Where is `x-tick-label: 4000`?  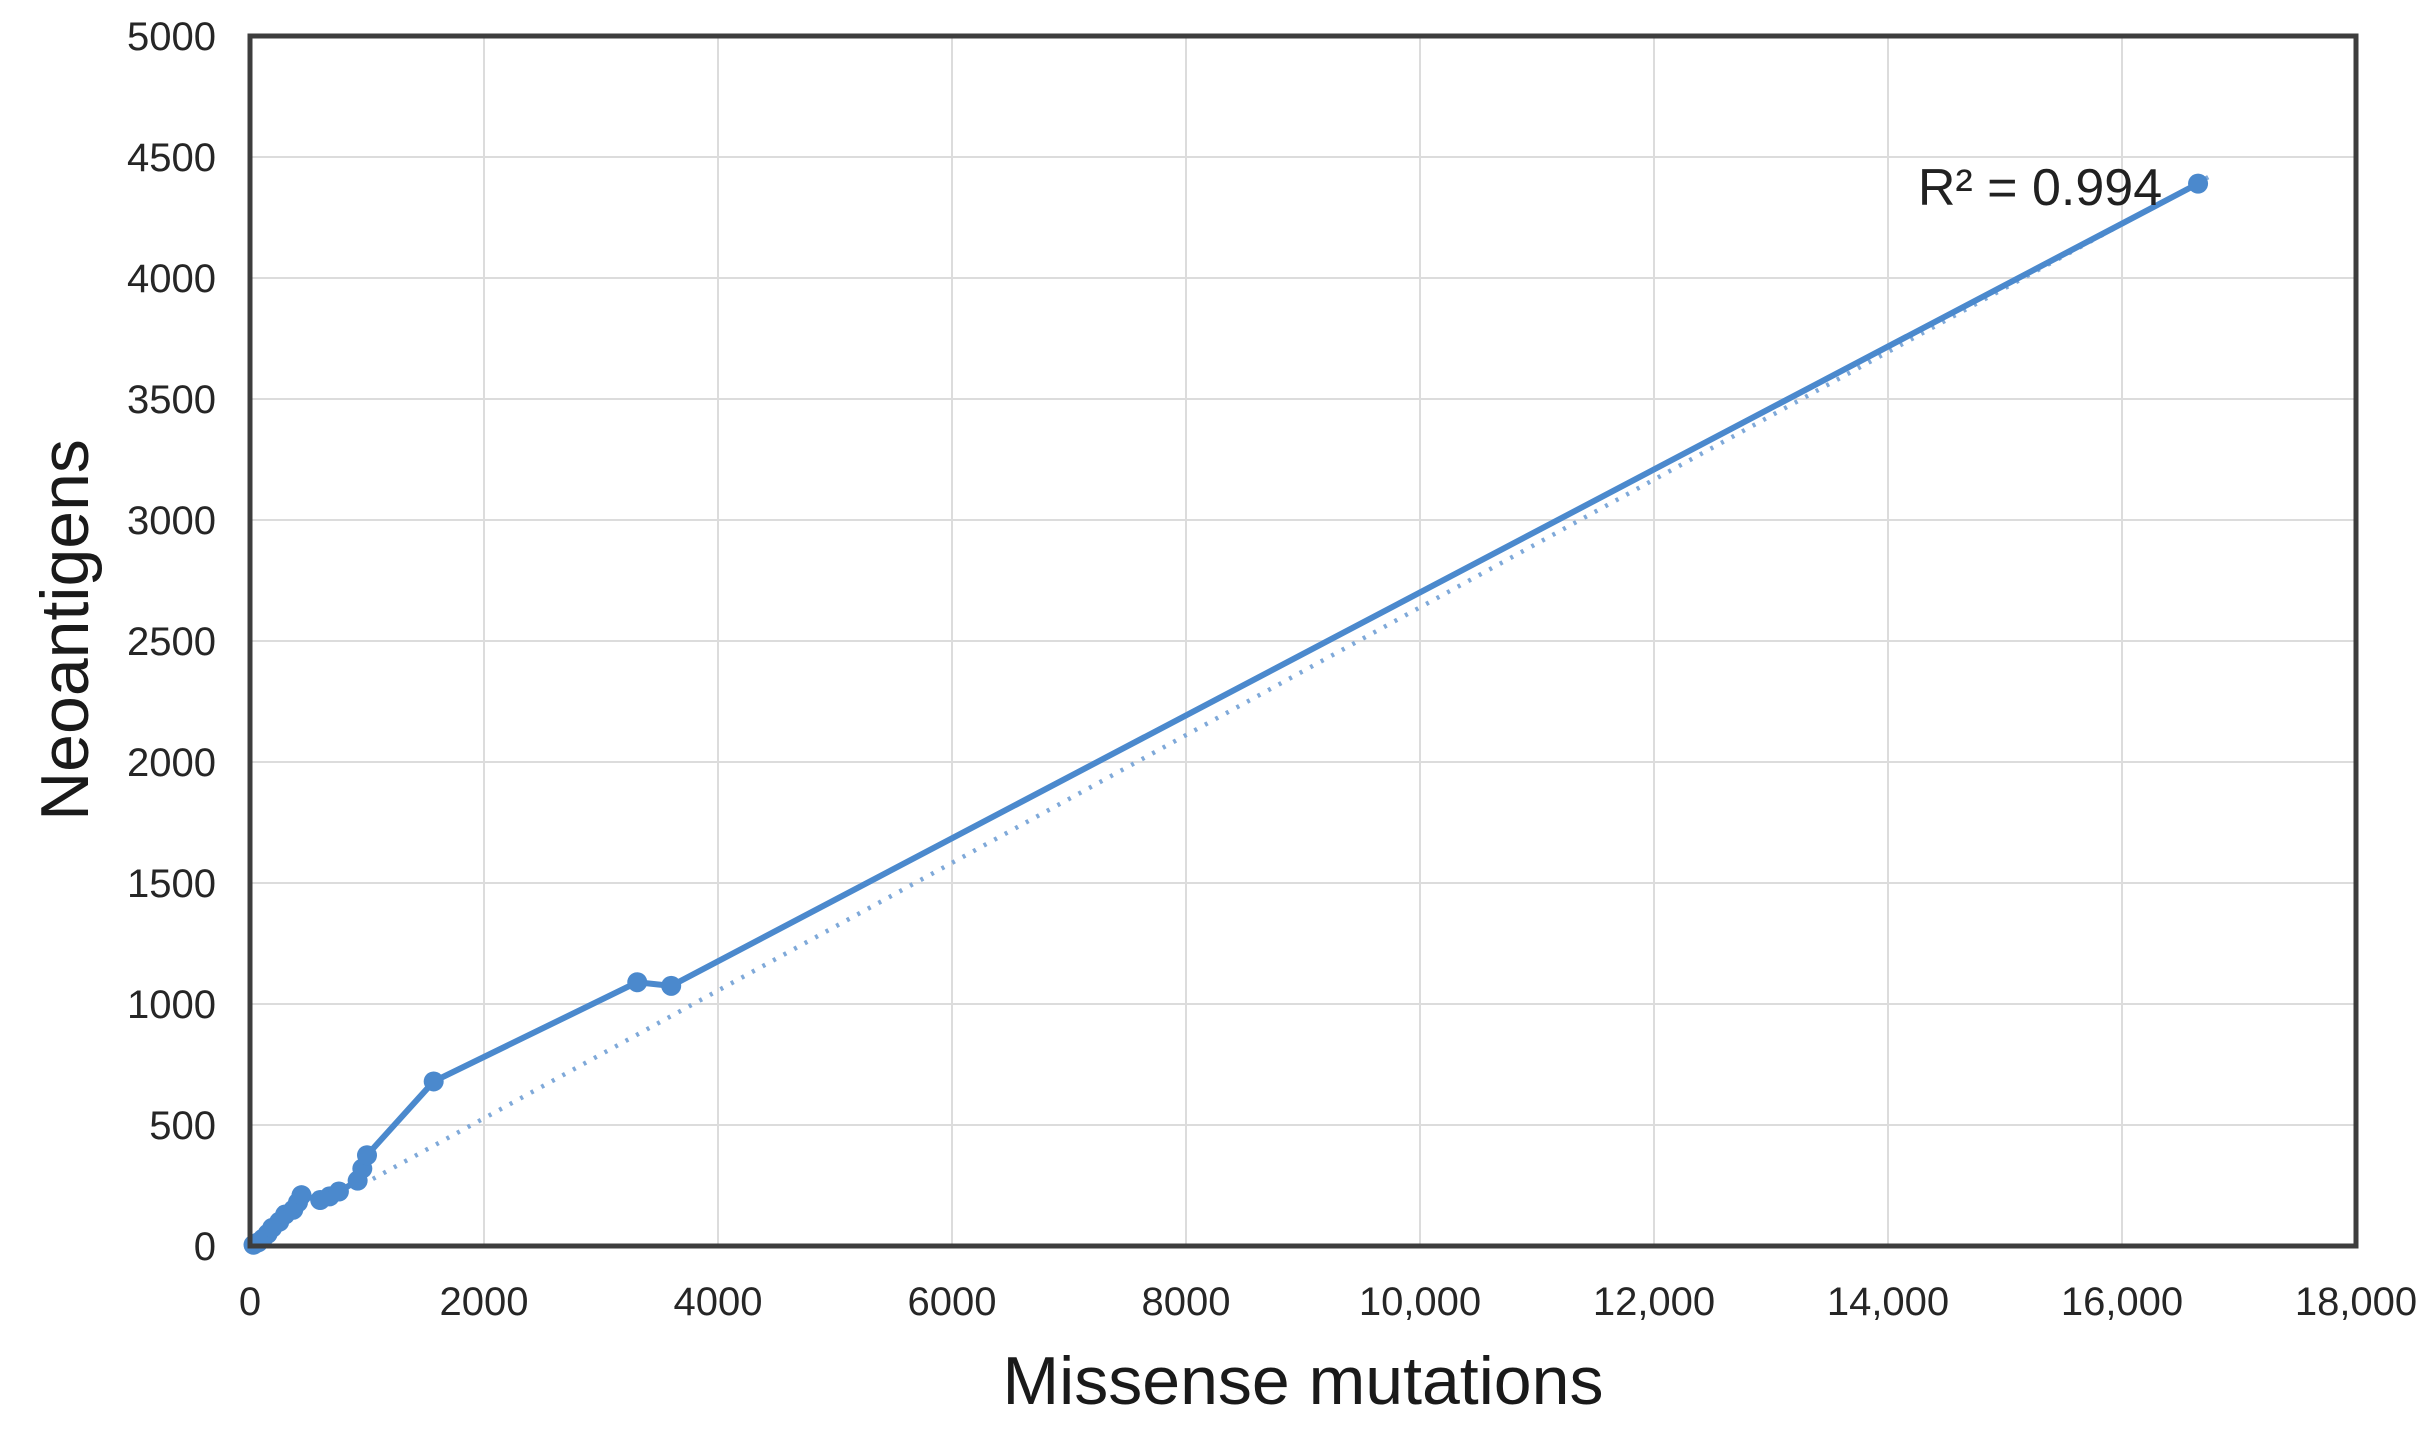
x-tick-label: 4000 is located at coordinates (718, 1302).